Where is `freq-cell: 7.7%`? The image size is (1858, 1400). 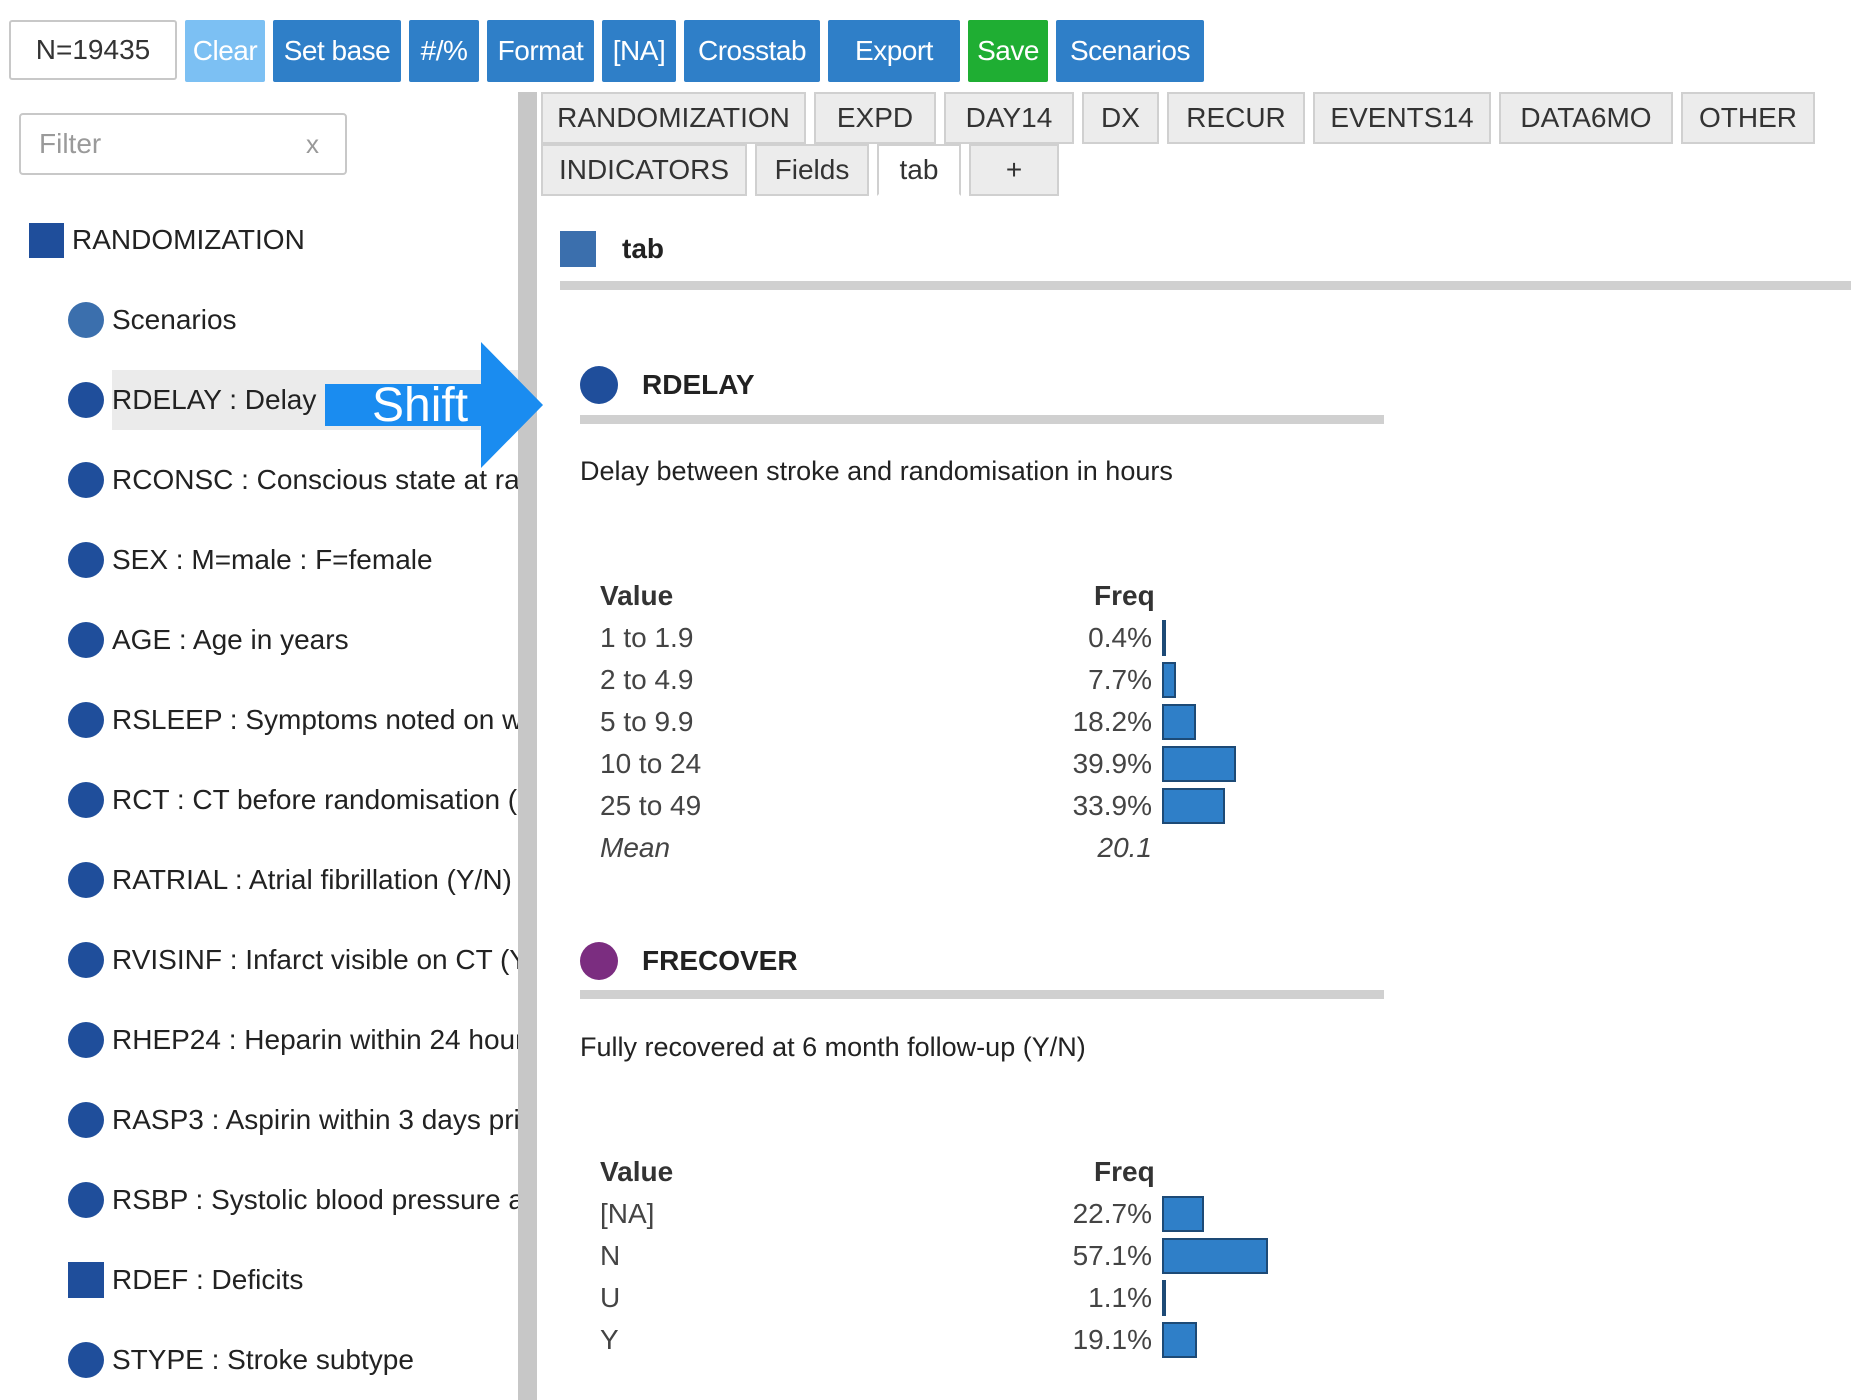
freq-cell: 7.7% is located at coordinates (1120, 679).